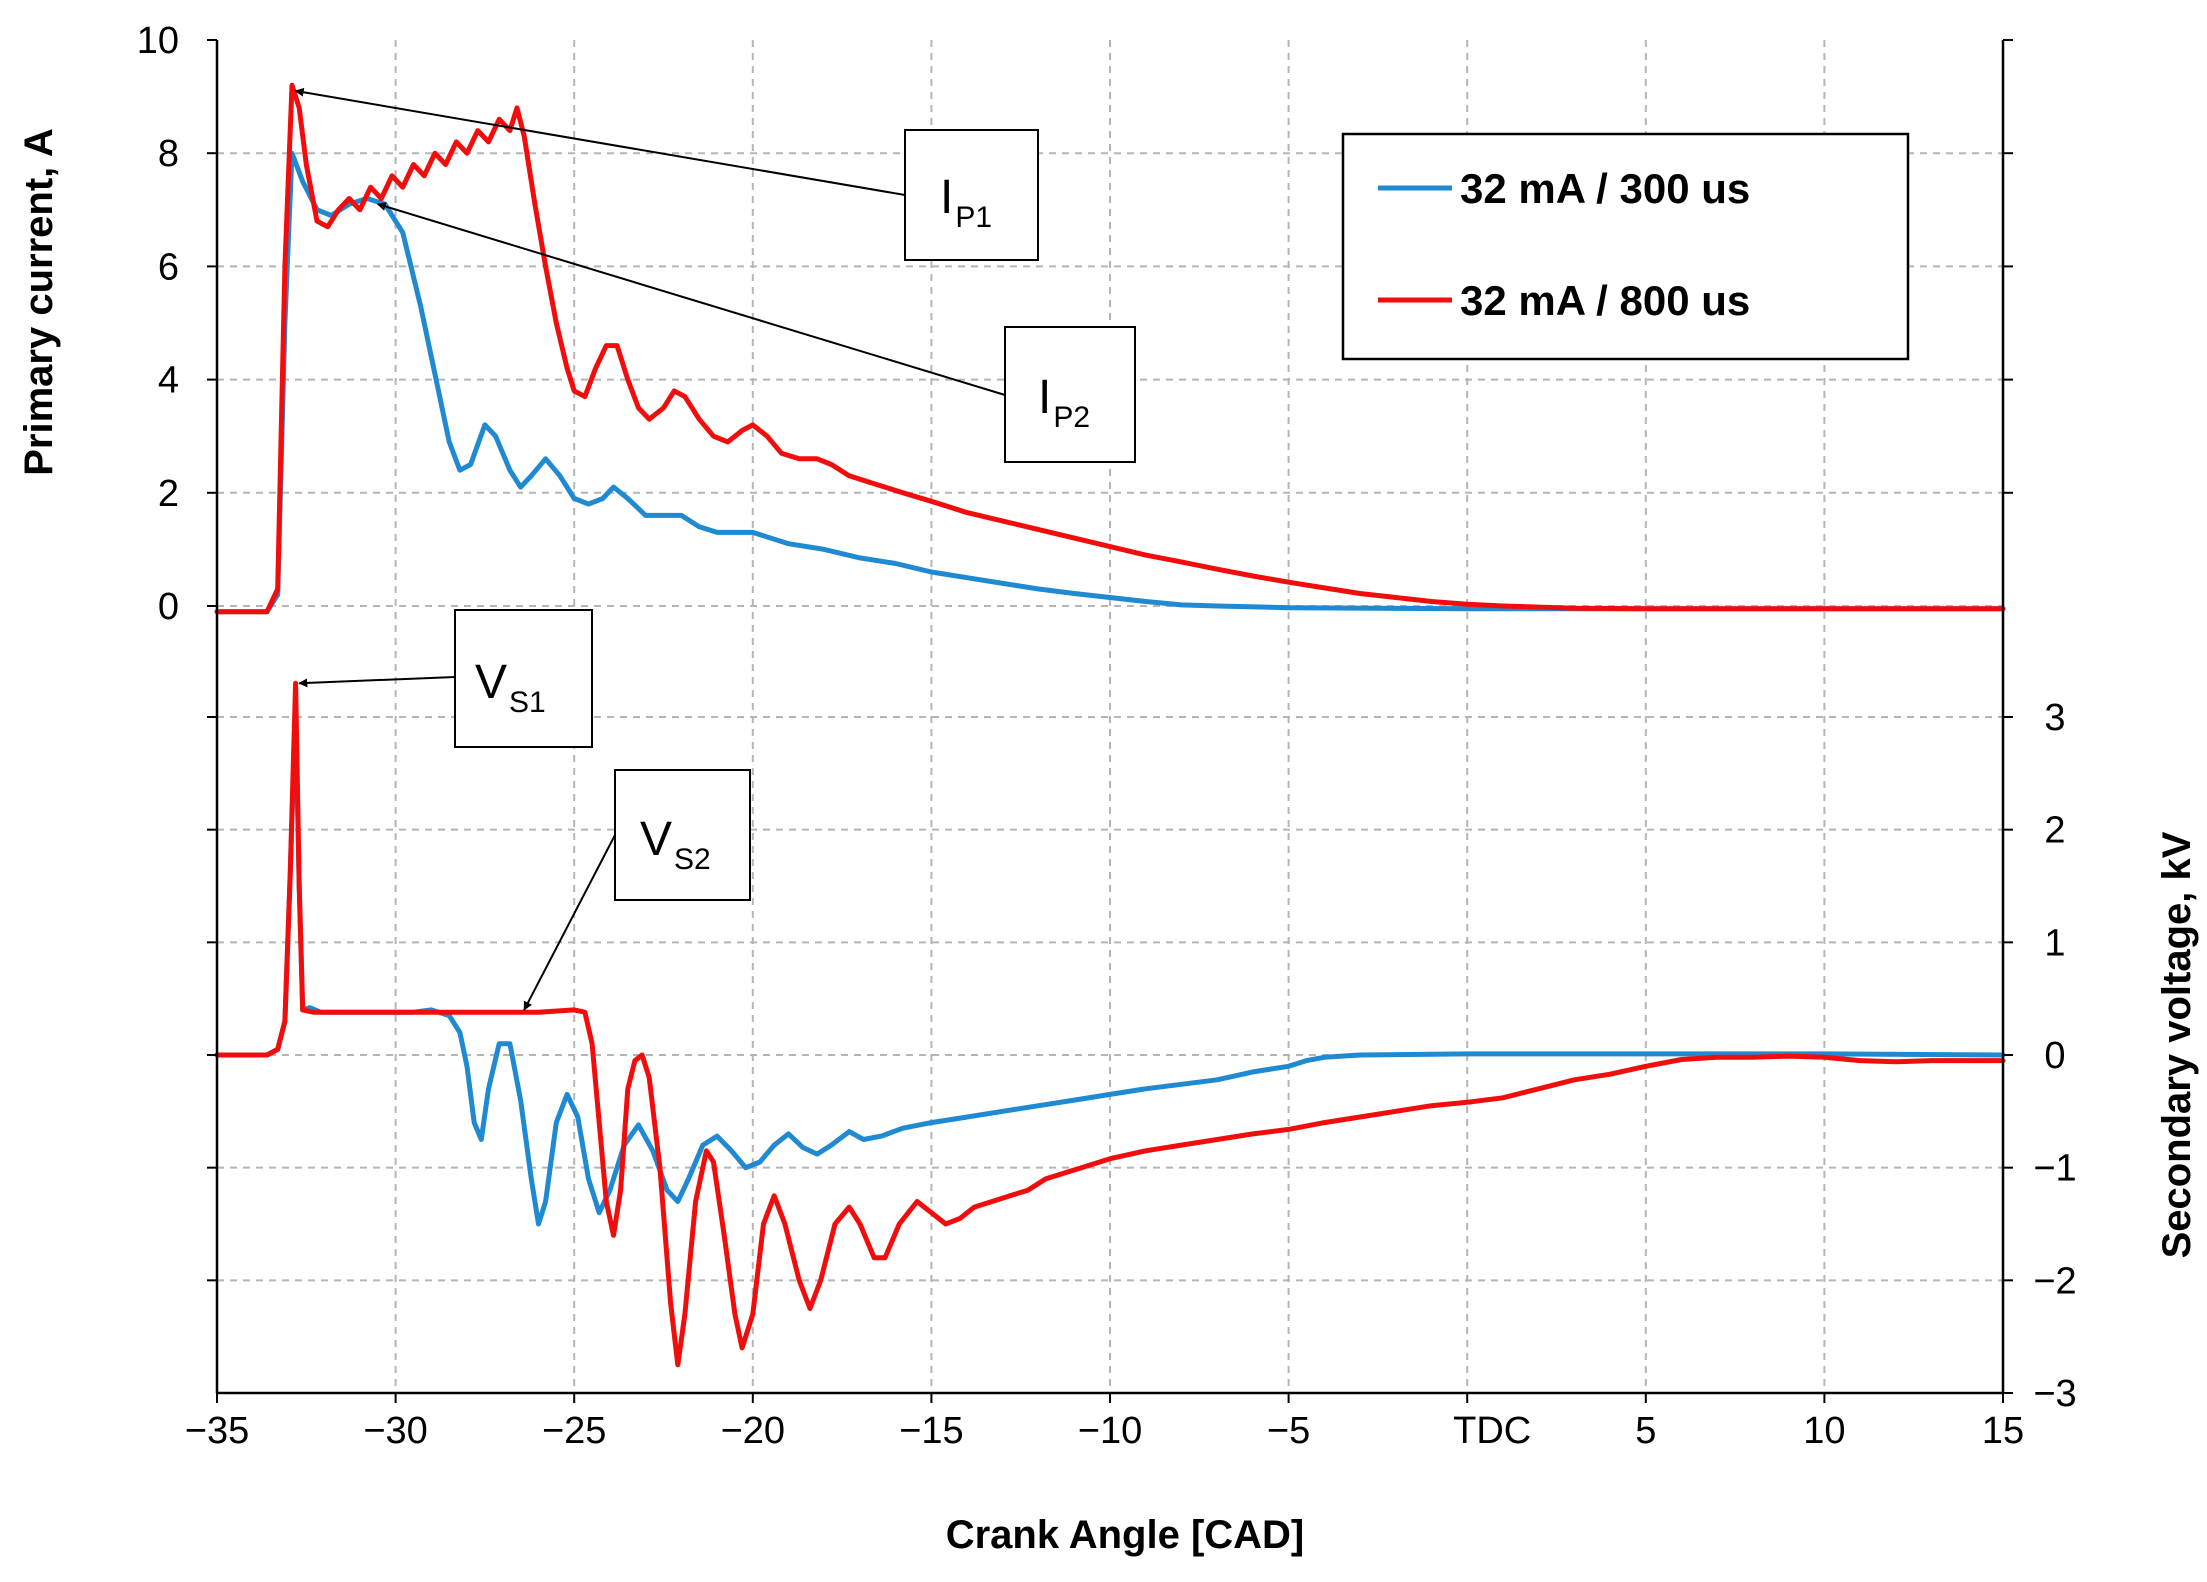 The height and width of the screenshot is (1582, 2207). Describe the element at coordinates (1824, 1431) in the screenshot. I see `x-tick-label: 10` at that location.